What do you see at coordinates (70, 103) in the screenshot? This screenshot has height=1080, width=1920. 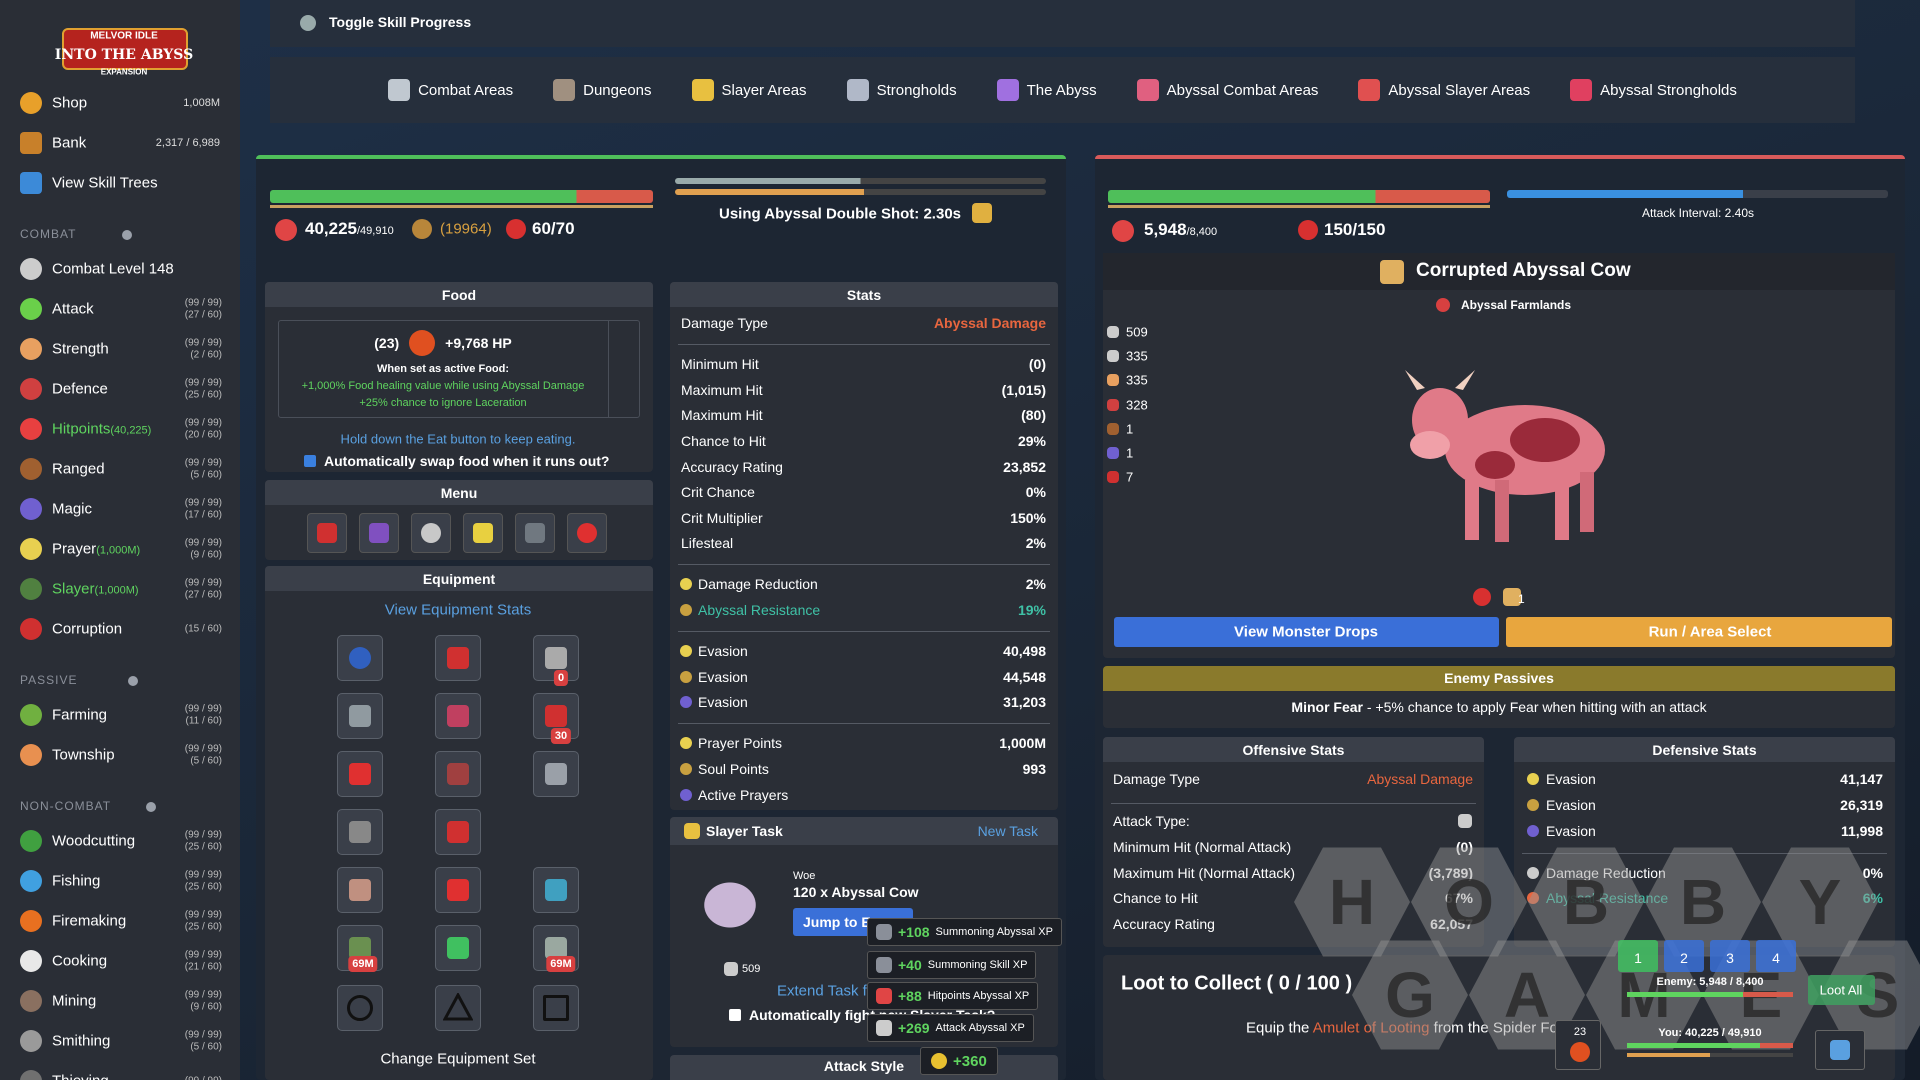 I see `nav-link: Shop` at bounding box center [70, 103].